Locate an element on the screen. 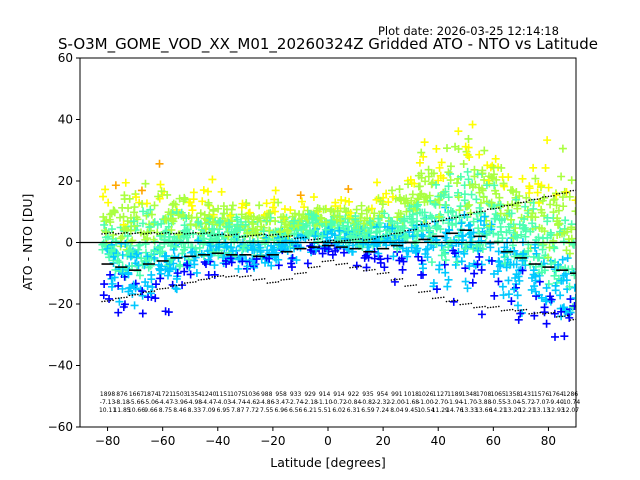  bin-sd-label: 6.95 is located at coordinates (224, 410).